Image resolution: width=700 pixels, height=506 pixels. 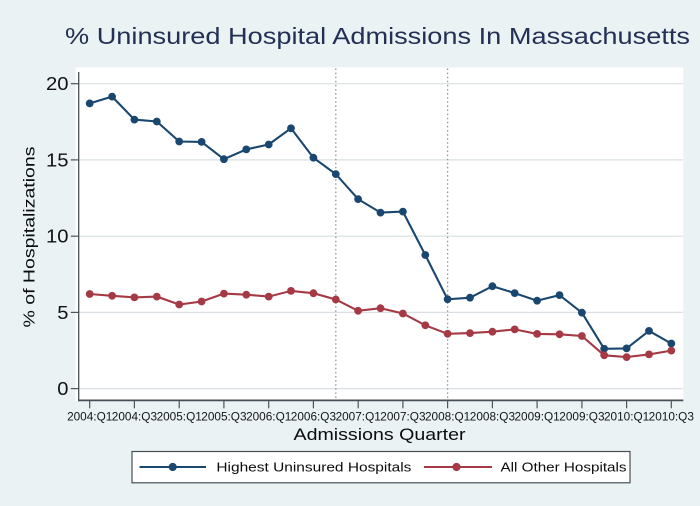 What do you see at coordinates (135, 417) in the screenshot?
I see `svg-text: 2004:Q3` at bounding box center [135, 417].